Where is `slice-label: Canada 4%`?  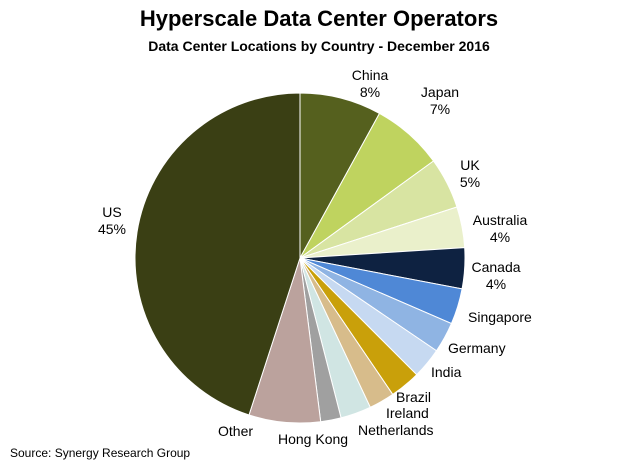 slice-label: Canada 4% is located at coordinates (495, 275).